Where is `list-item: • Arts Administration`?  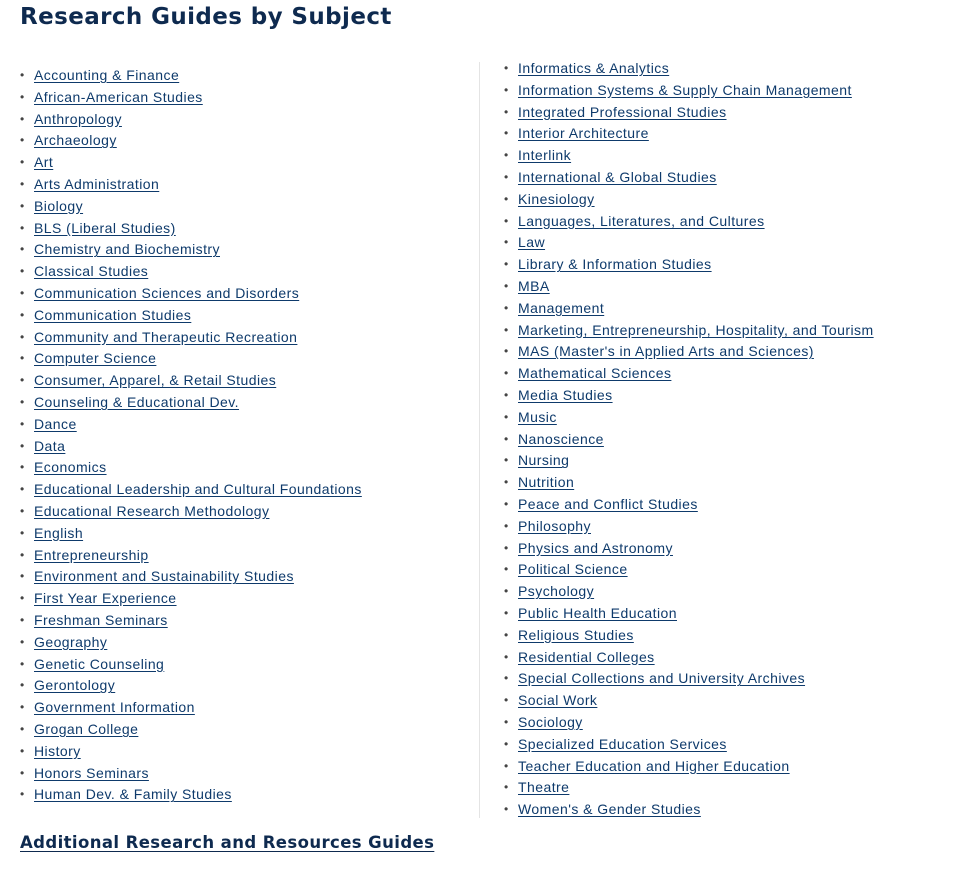 list-item: • Arts Administration is located at coordinates (240, 185).